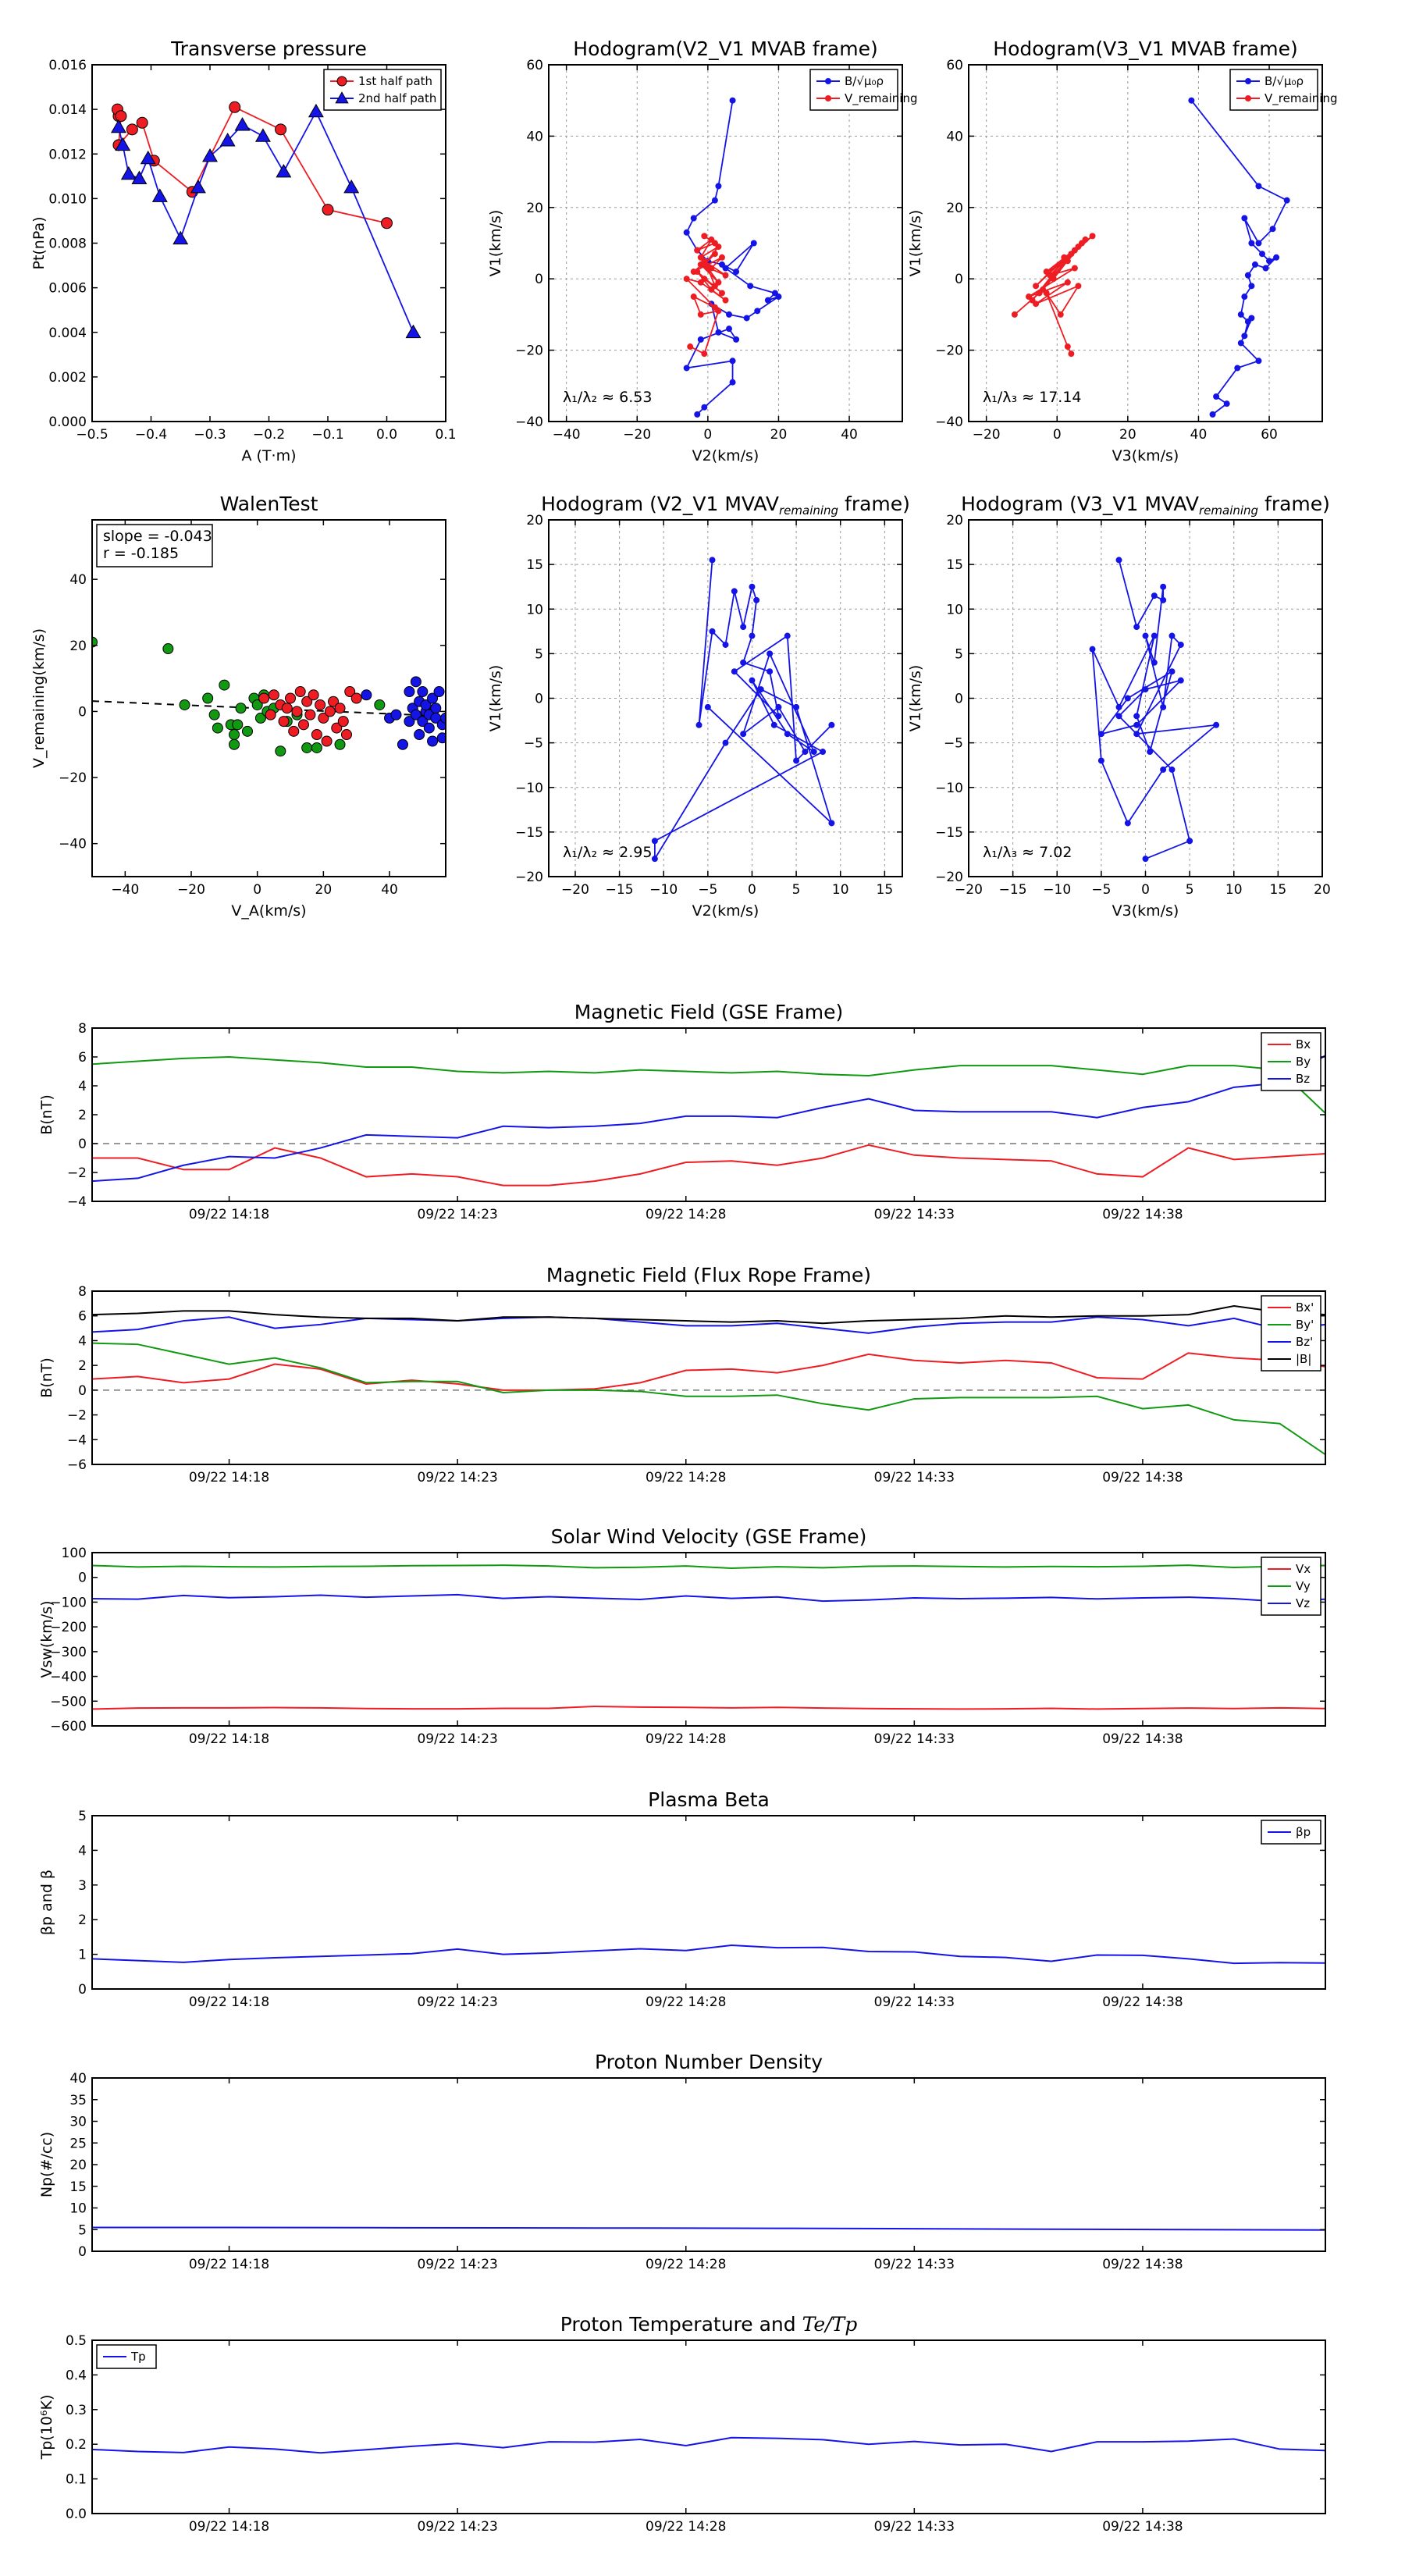 This screenshot has height=2576, width=1405. Describe the element at coordinates (151, 435) in the screenshot. I see `x-tick-label: −0.4` at that location.